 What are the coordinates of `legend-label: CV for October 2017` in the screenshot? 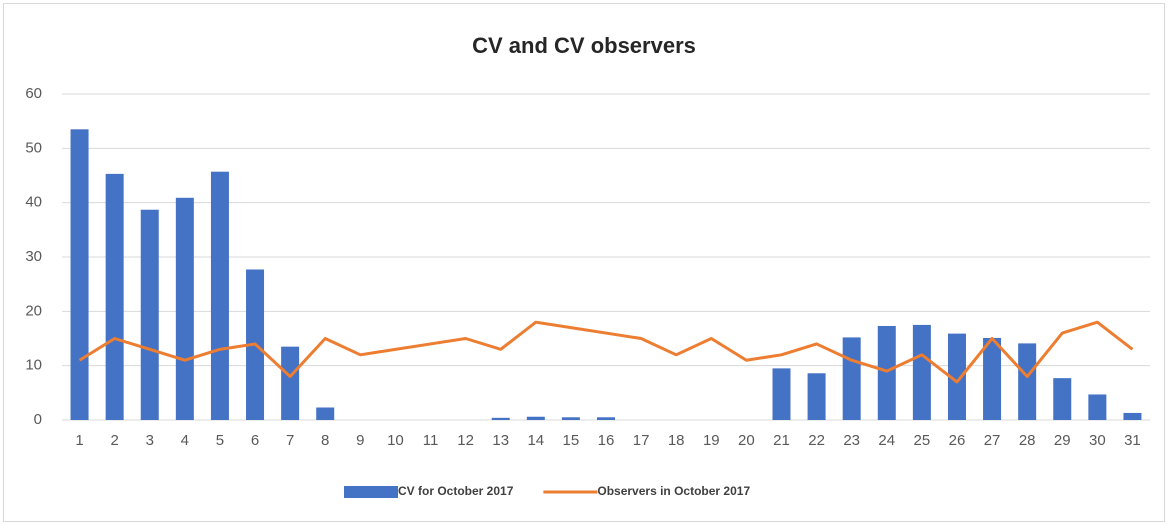 It's located at (456, 491).